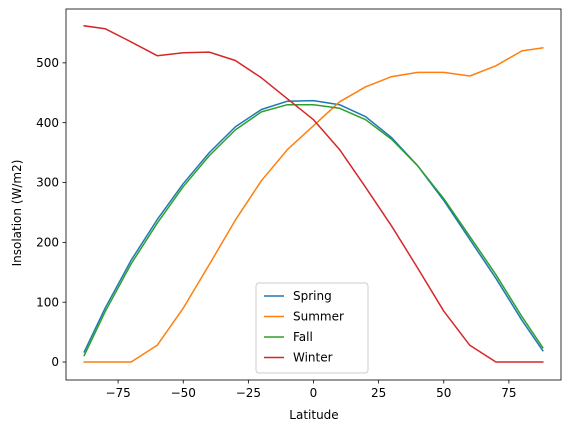  Describe the element at coordinates (318, 317) in the screenshot. I see `legend-label-summer: Summer` at that location.